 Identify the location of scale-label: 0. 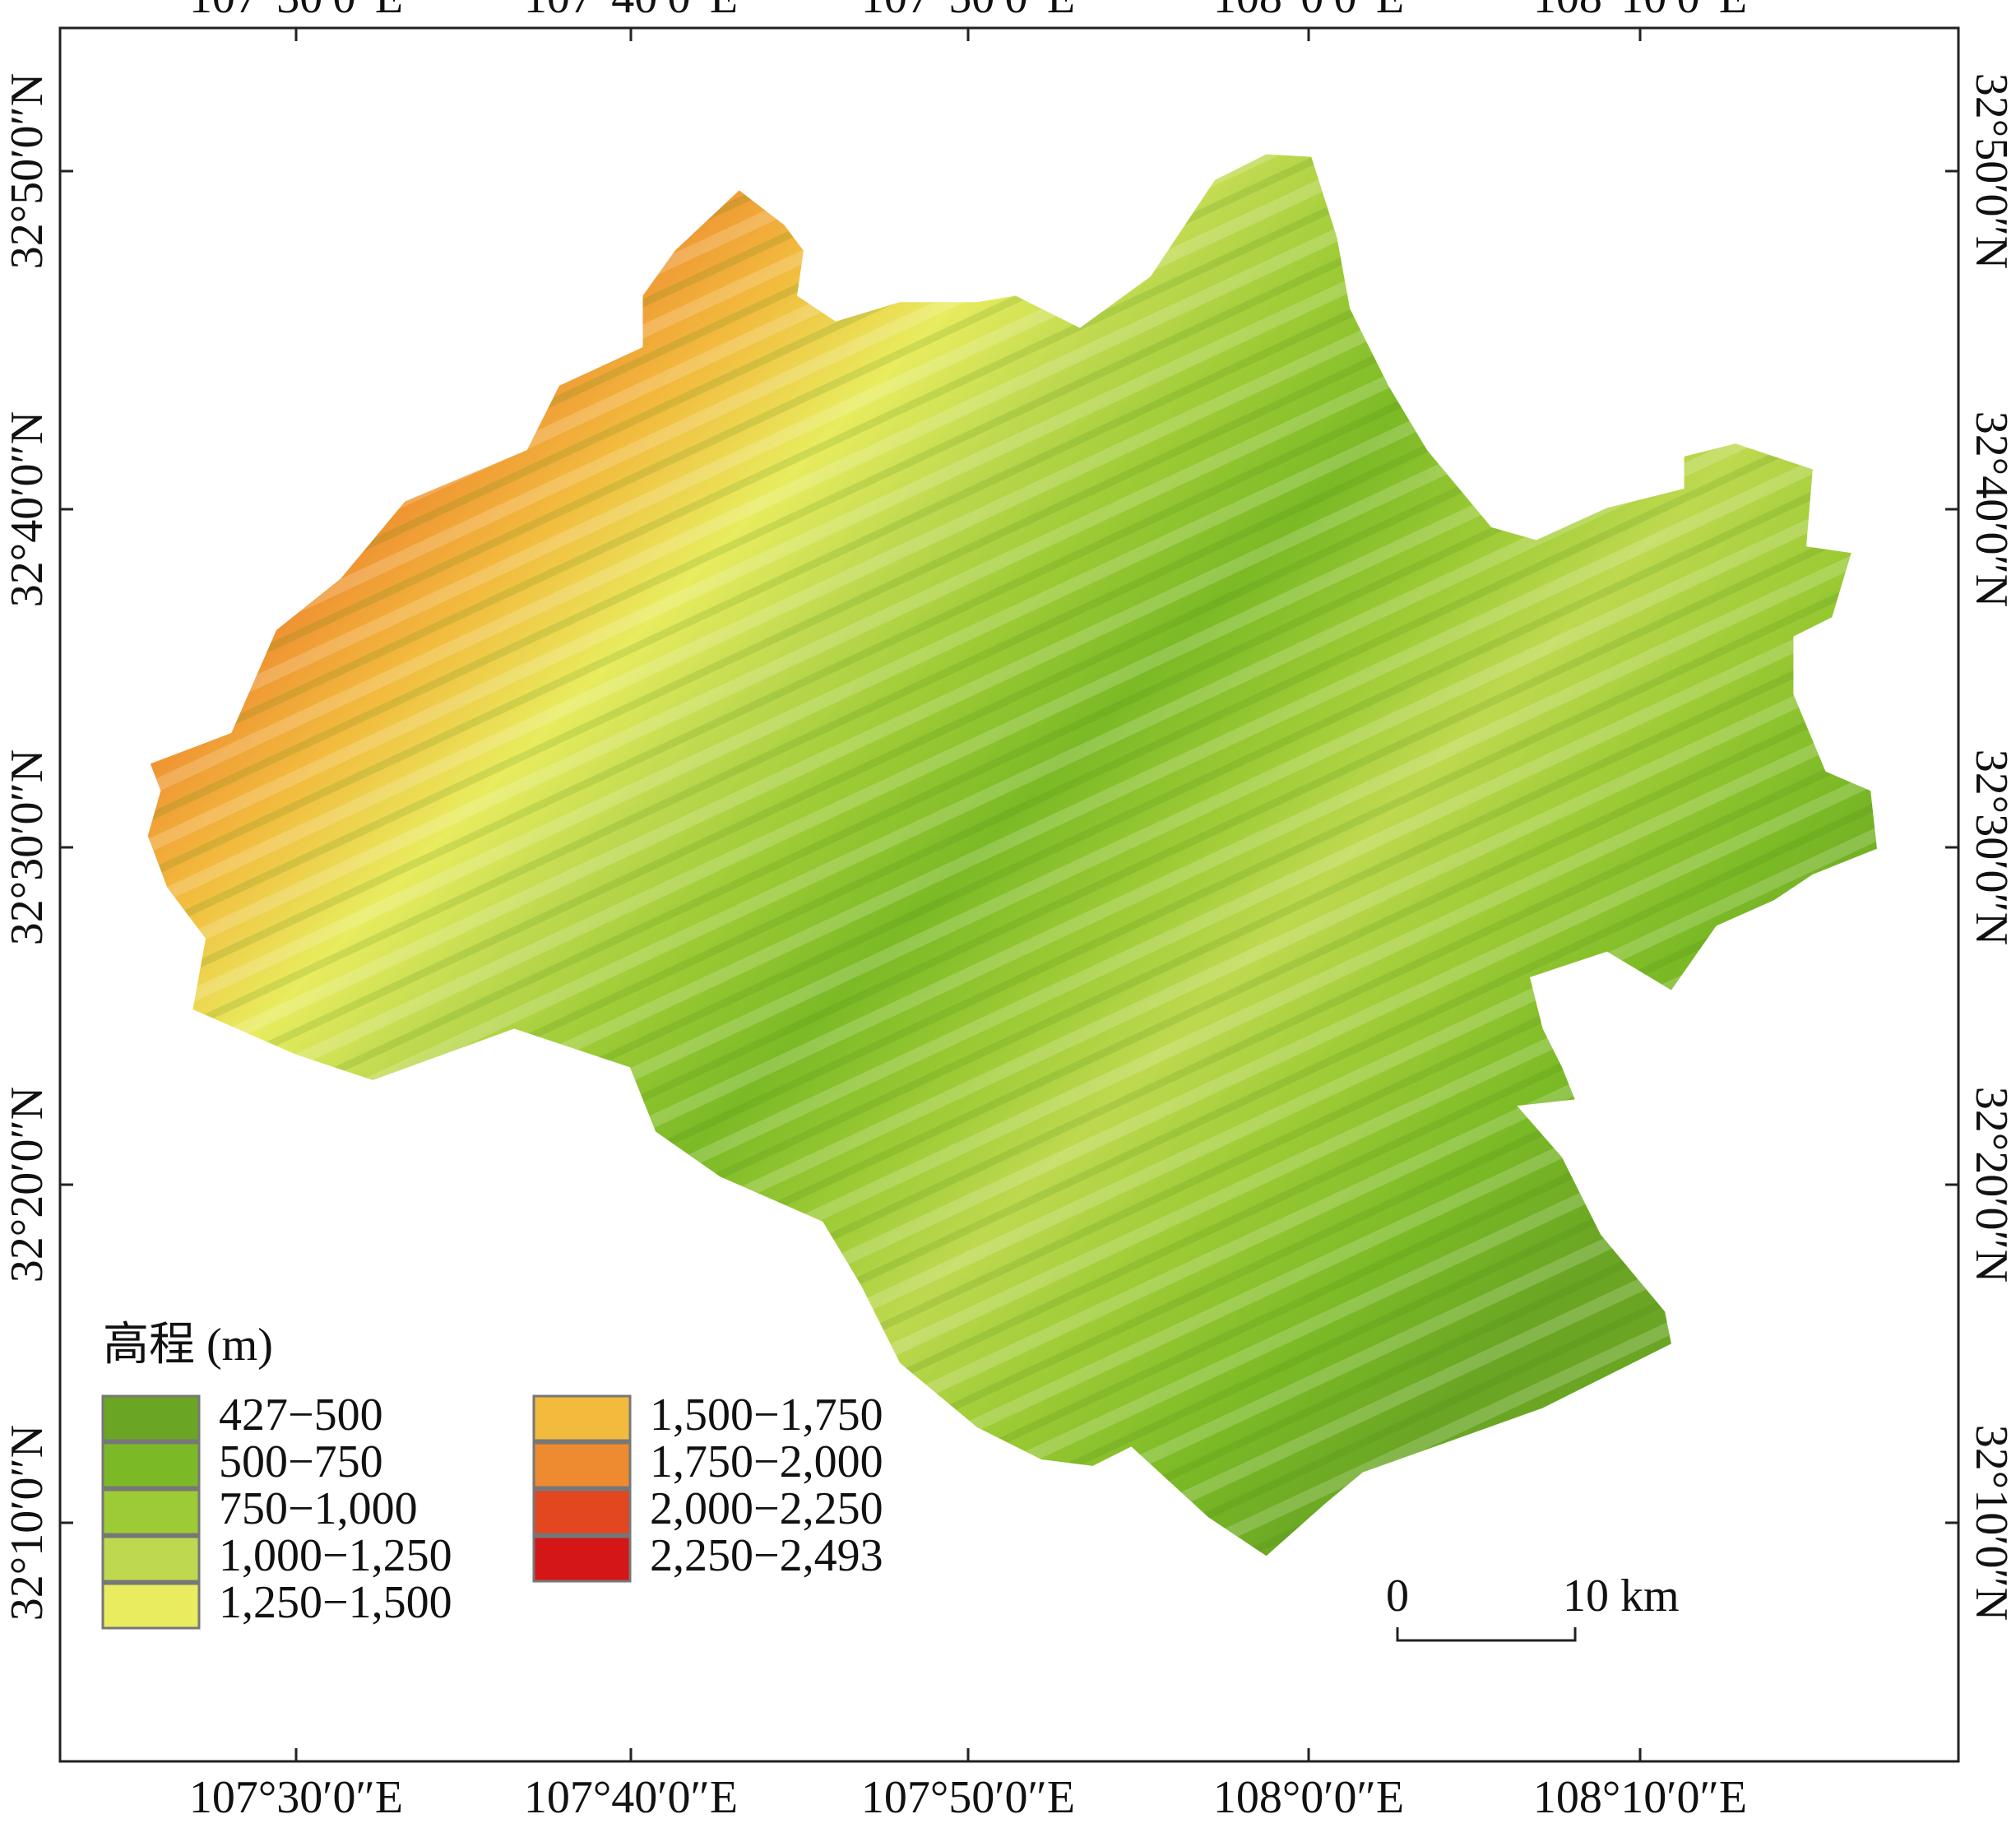
(1397, 1596).